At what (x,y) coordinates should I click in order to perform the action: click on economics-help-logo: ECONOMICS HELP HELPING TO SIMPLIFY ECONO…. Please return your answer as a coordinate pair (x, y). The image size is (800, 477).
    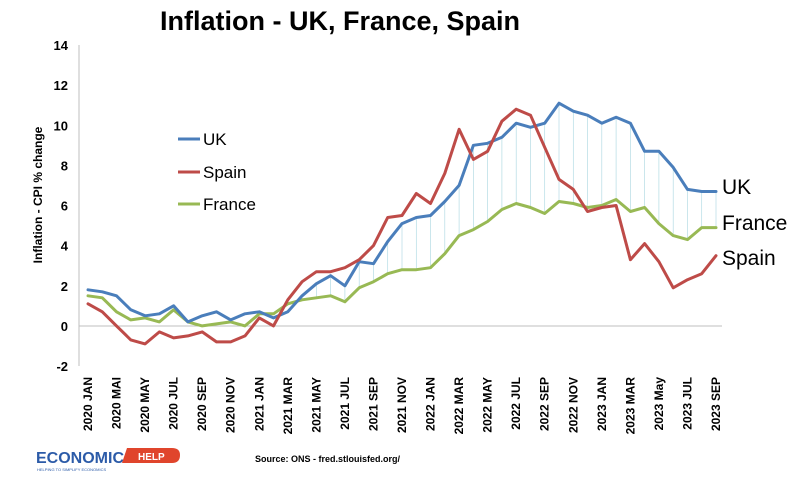
    Looking at the image, I should click on (108, 460).